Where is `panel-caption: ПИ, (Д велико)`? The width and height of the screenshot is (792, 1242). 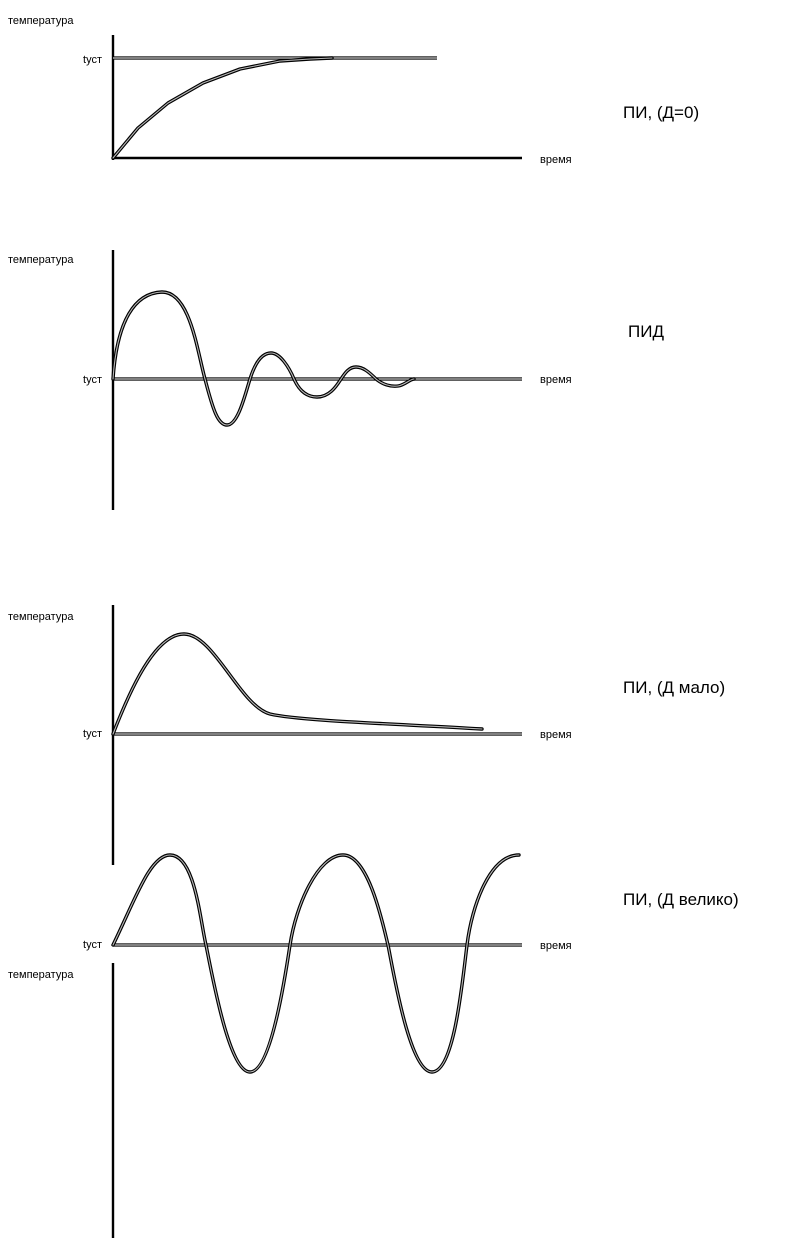 panel-caption: ПИ, (Д велико) is located at coordinates (681, 899).